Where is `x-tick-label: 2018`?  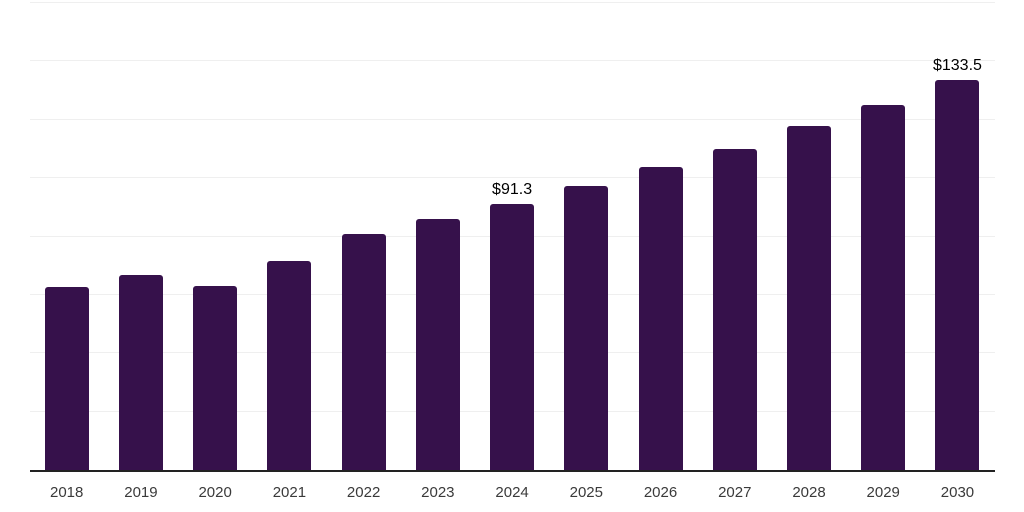 x-tick-label: 2018 is located at coordinates (67, 492).